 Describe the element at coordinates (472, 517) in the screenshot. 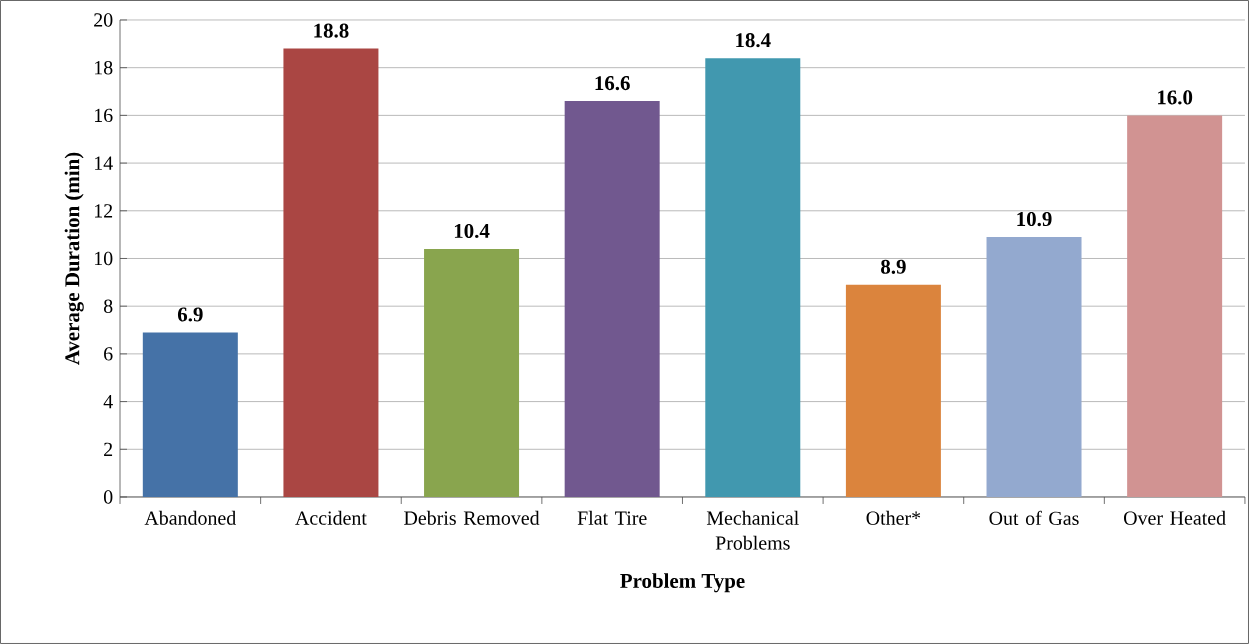

I see `x-tick-label: Debris Removed` at that location.